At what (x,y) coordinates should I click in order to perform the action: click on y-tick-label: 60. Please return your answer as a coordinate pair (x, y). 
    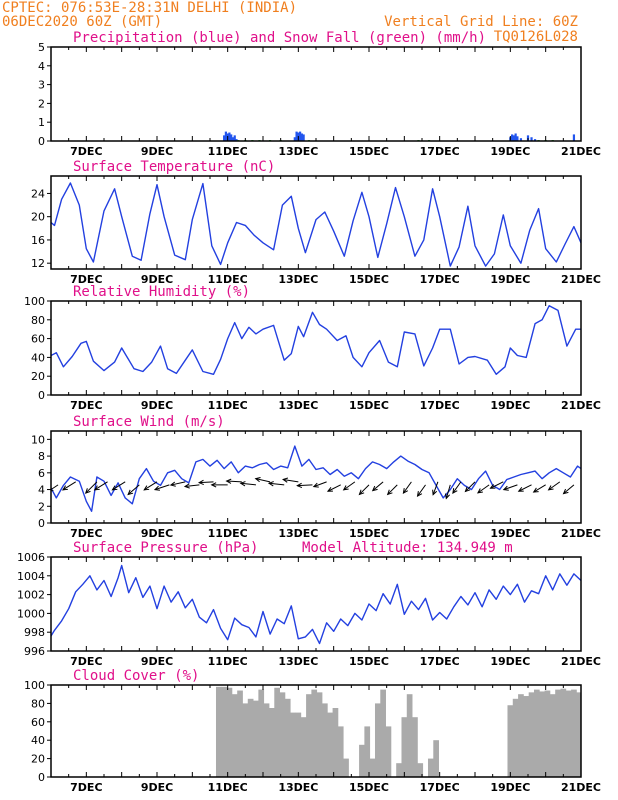
    Looking at the image, I should click on (38, 722).